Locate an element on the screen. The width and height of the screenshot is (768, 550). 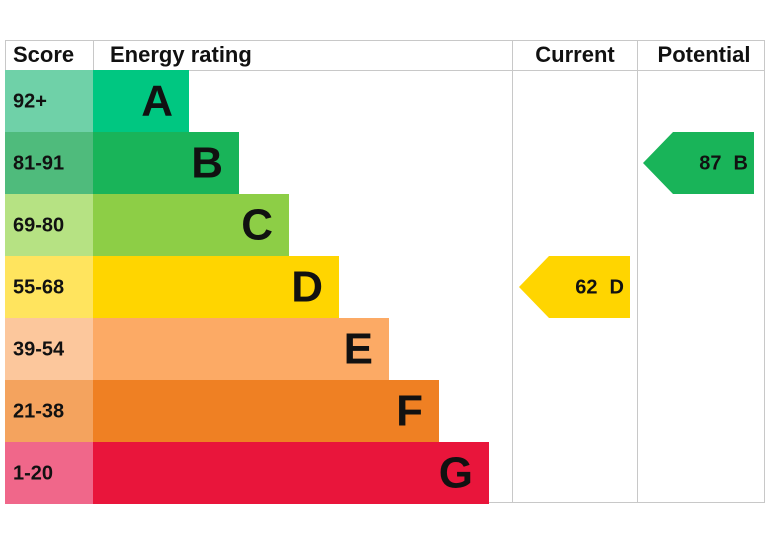
rating-letter: E is located at coordinates (358, 349).